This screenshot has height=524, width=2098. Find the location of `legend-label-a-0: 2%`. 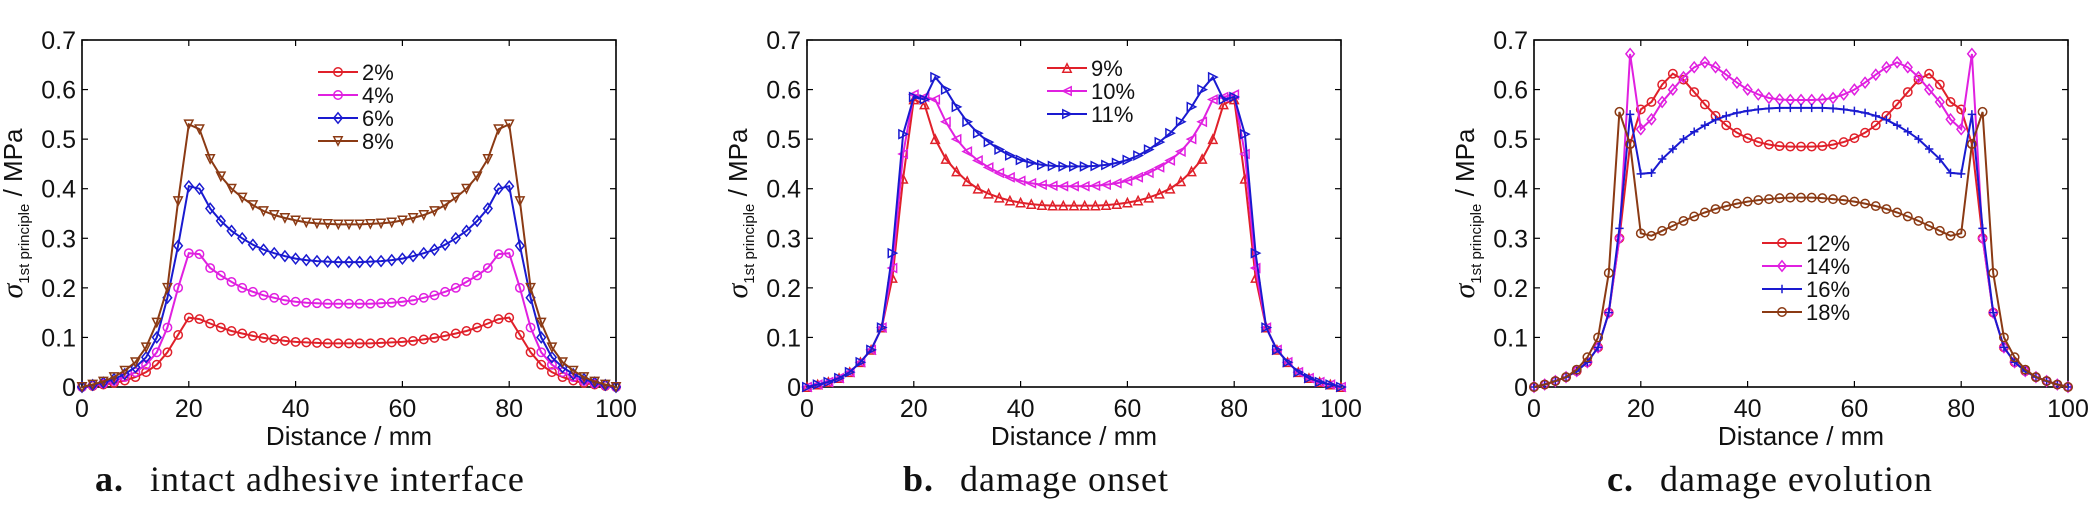

legend-label-a-0: 2% is located at coordinates (378, 72).